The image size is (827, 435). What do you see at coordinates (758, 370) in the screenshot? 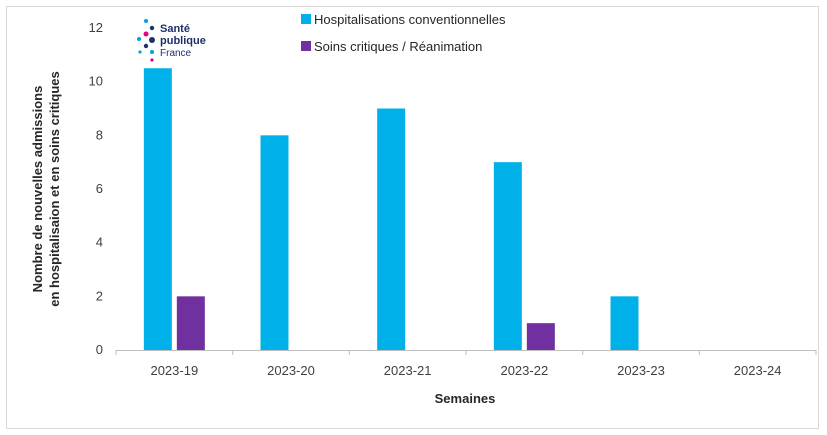
I see `x-tick-label: 2023-24` at bounding box center [758, 370].